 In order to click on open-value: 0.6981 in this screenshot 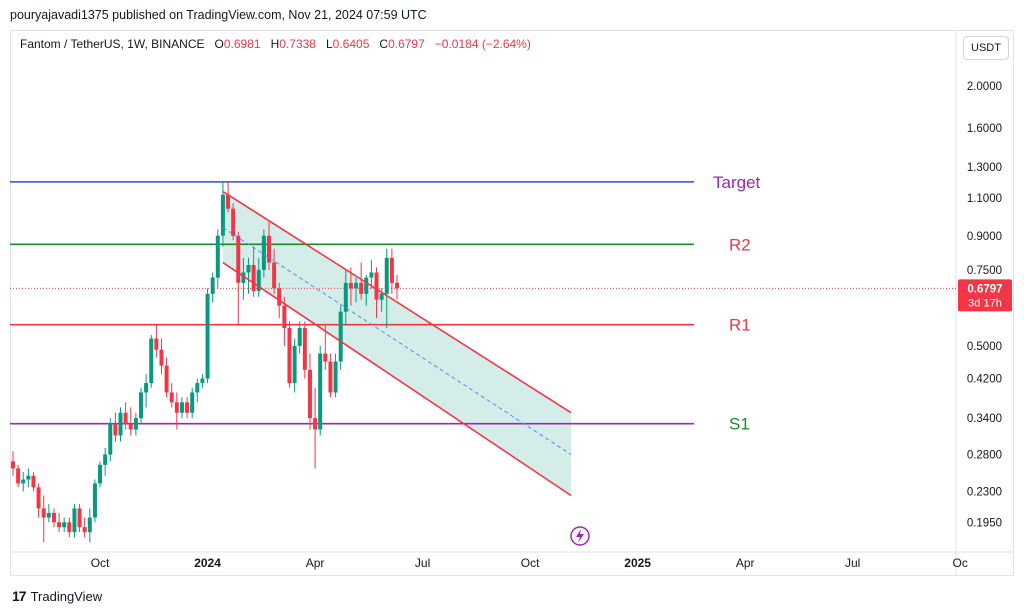, I will do `click(242, 44)`.